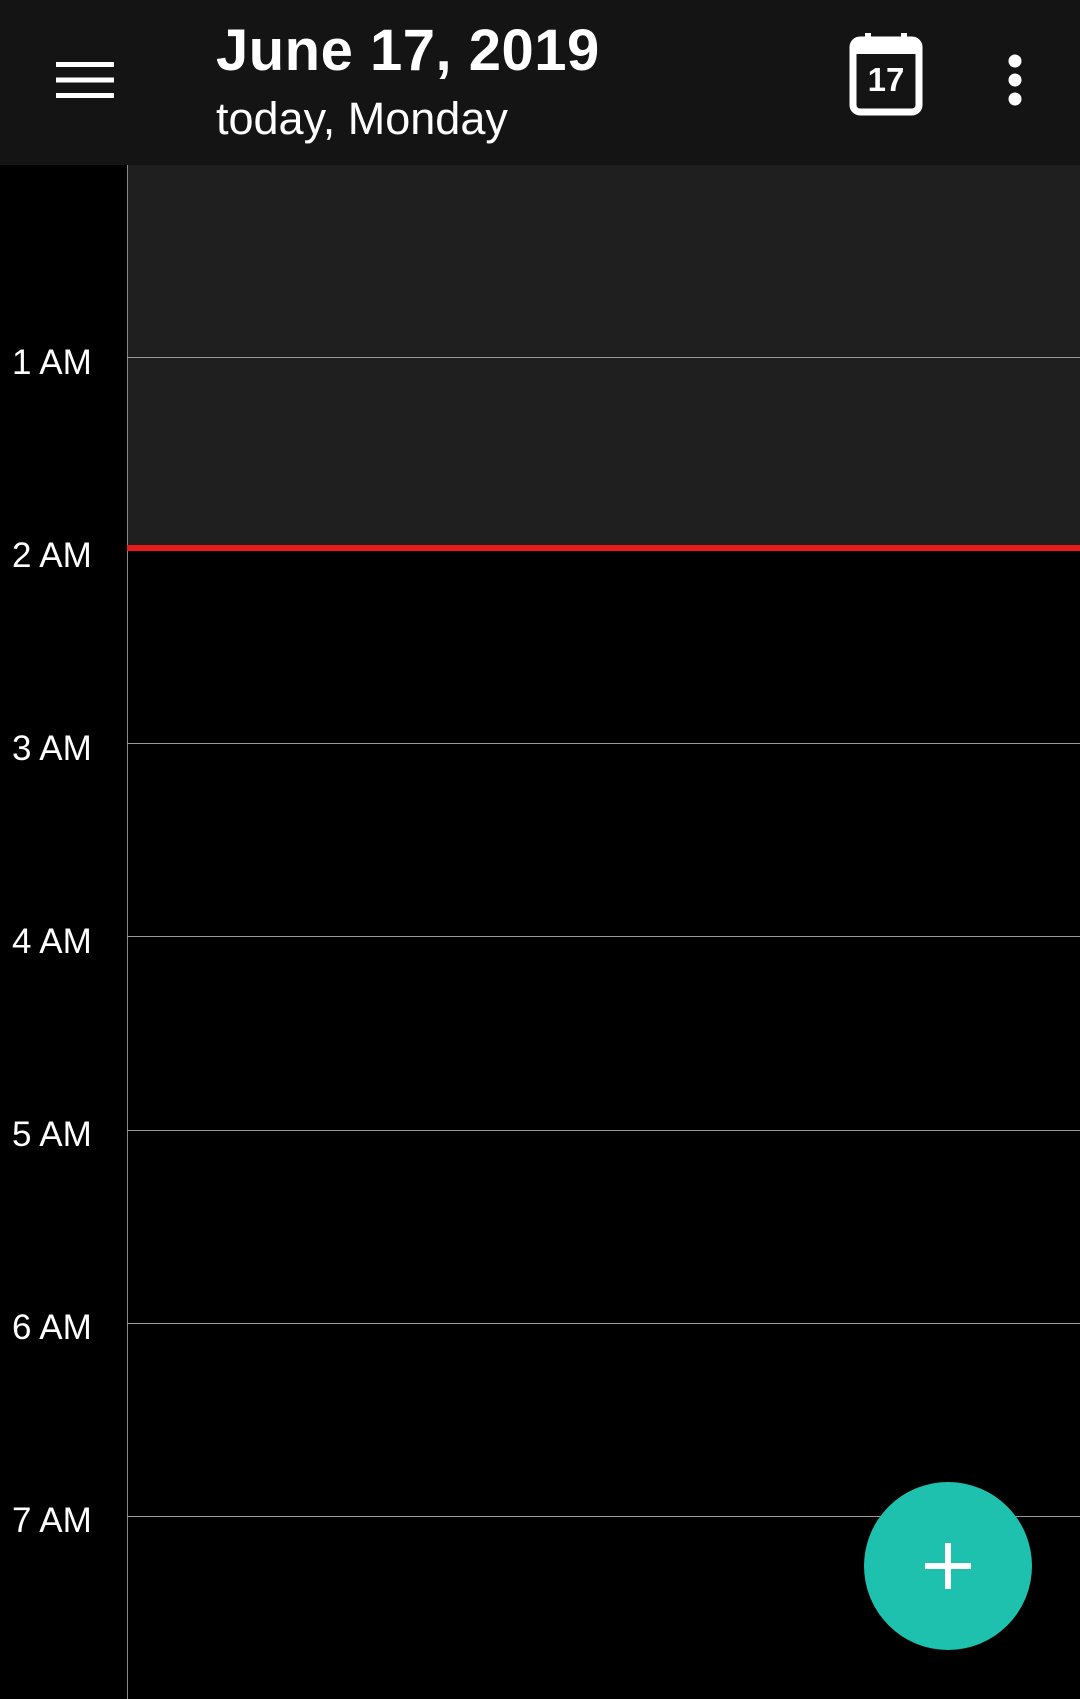 The width and height of the screenshot is (1080, 1699). Describe the element at coordinates (52, 362) in the screenshot. I see `hour-label: 1 AM` at that location.